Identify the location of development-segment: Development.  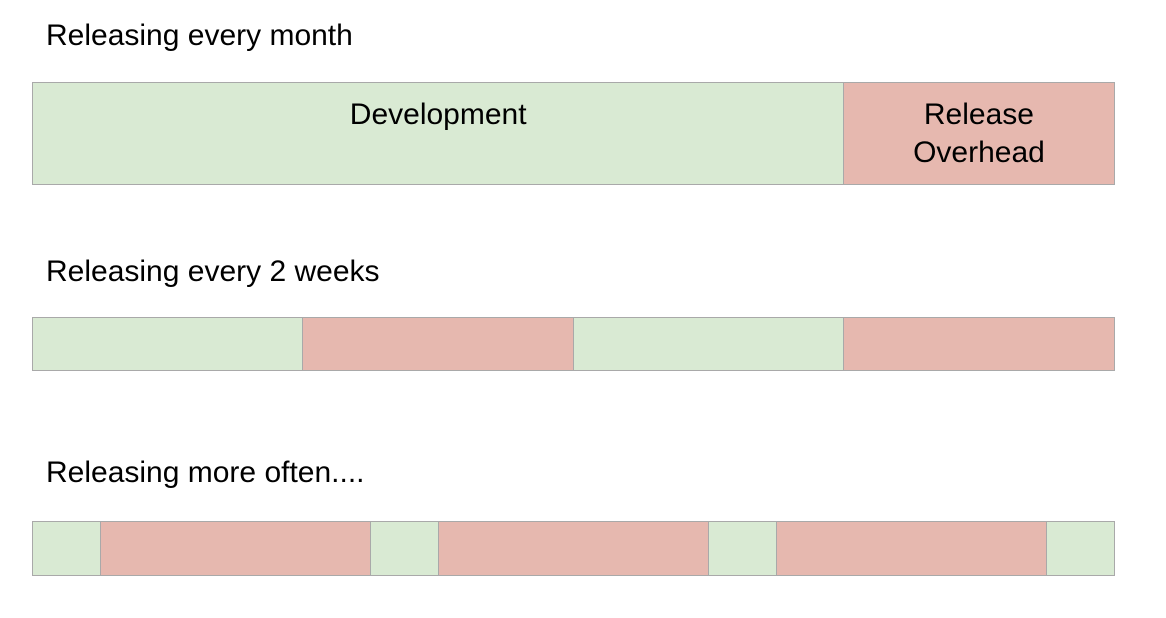
(438, 133).